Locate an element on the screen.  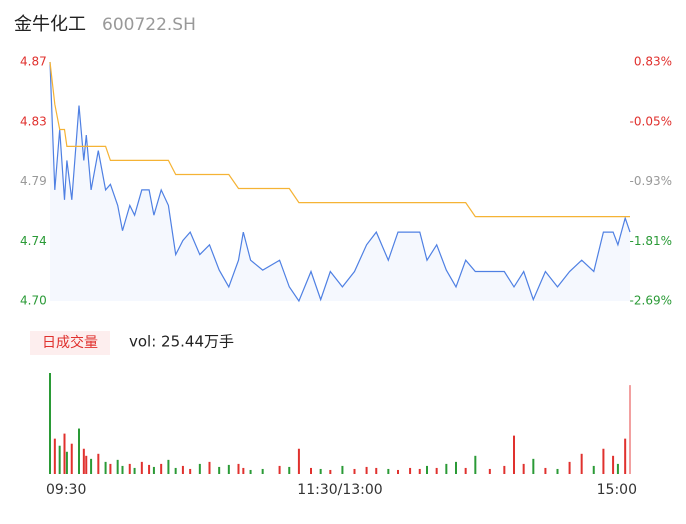
volume-button-label: 日成交量 is located at coordinates (70, 342).